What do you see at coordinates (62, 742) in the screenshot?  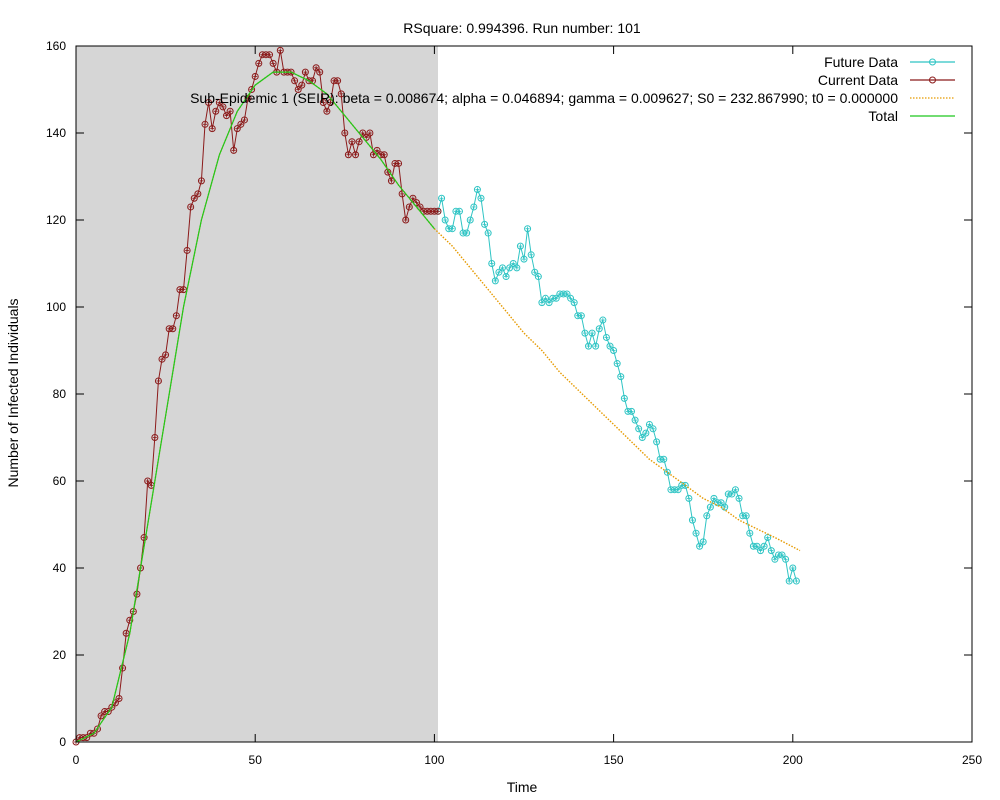 I see `y-tick-label: 0` at bounding box center [62, 742].